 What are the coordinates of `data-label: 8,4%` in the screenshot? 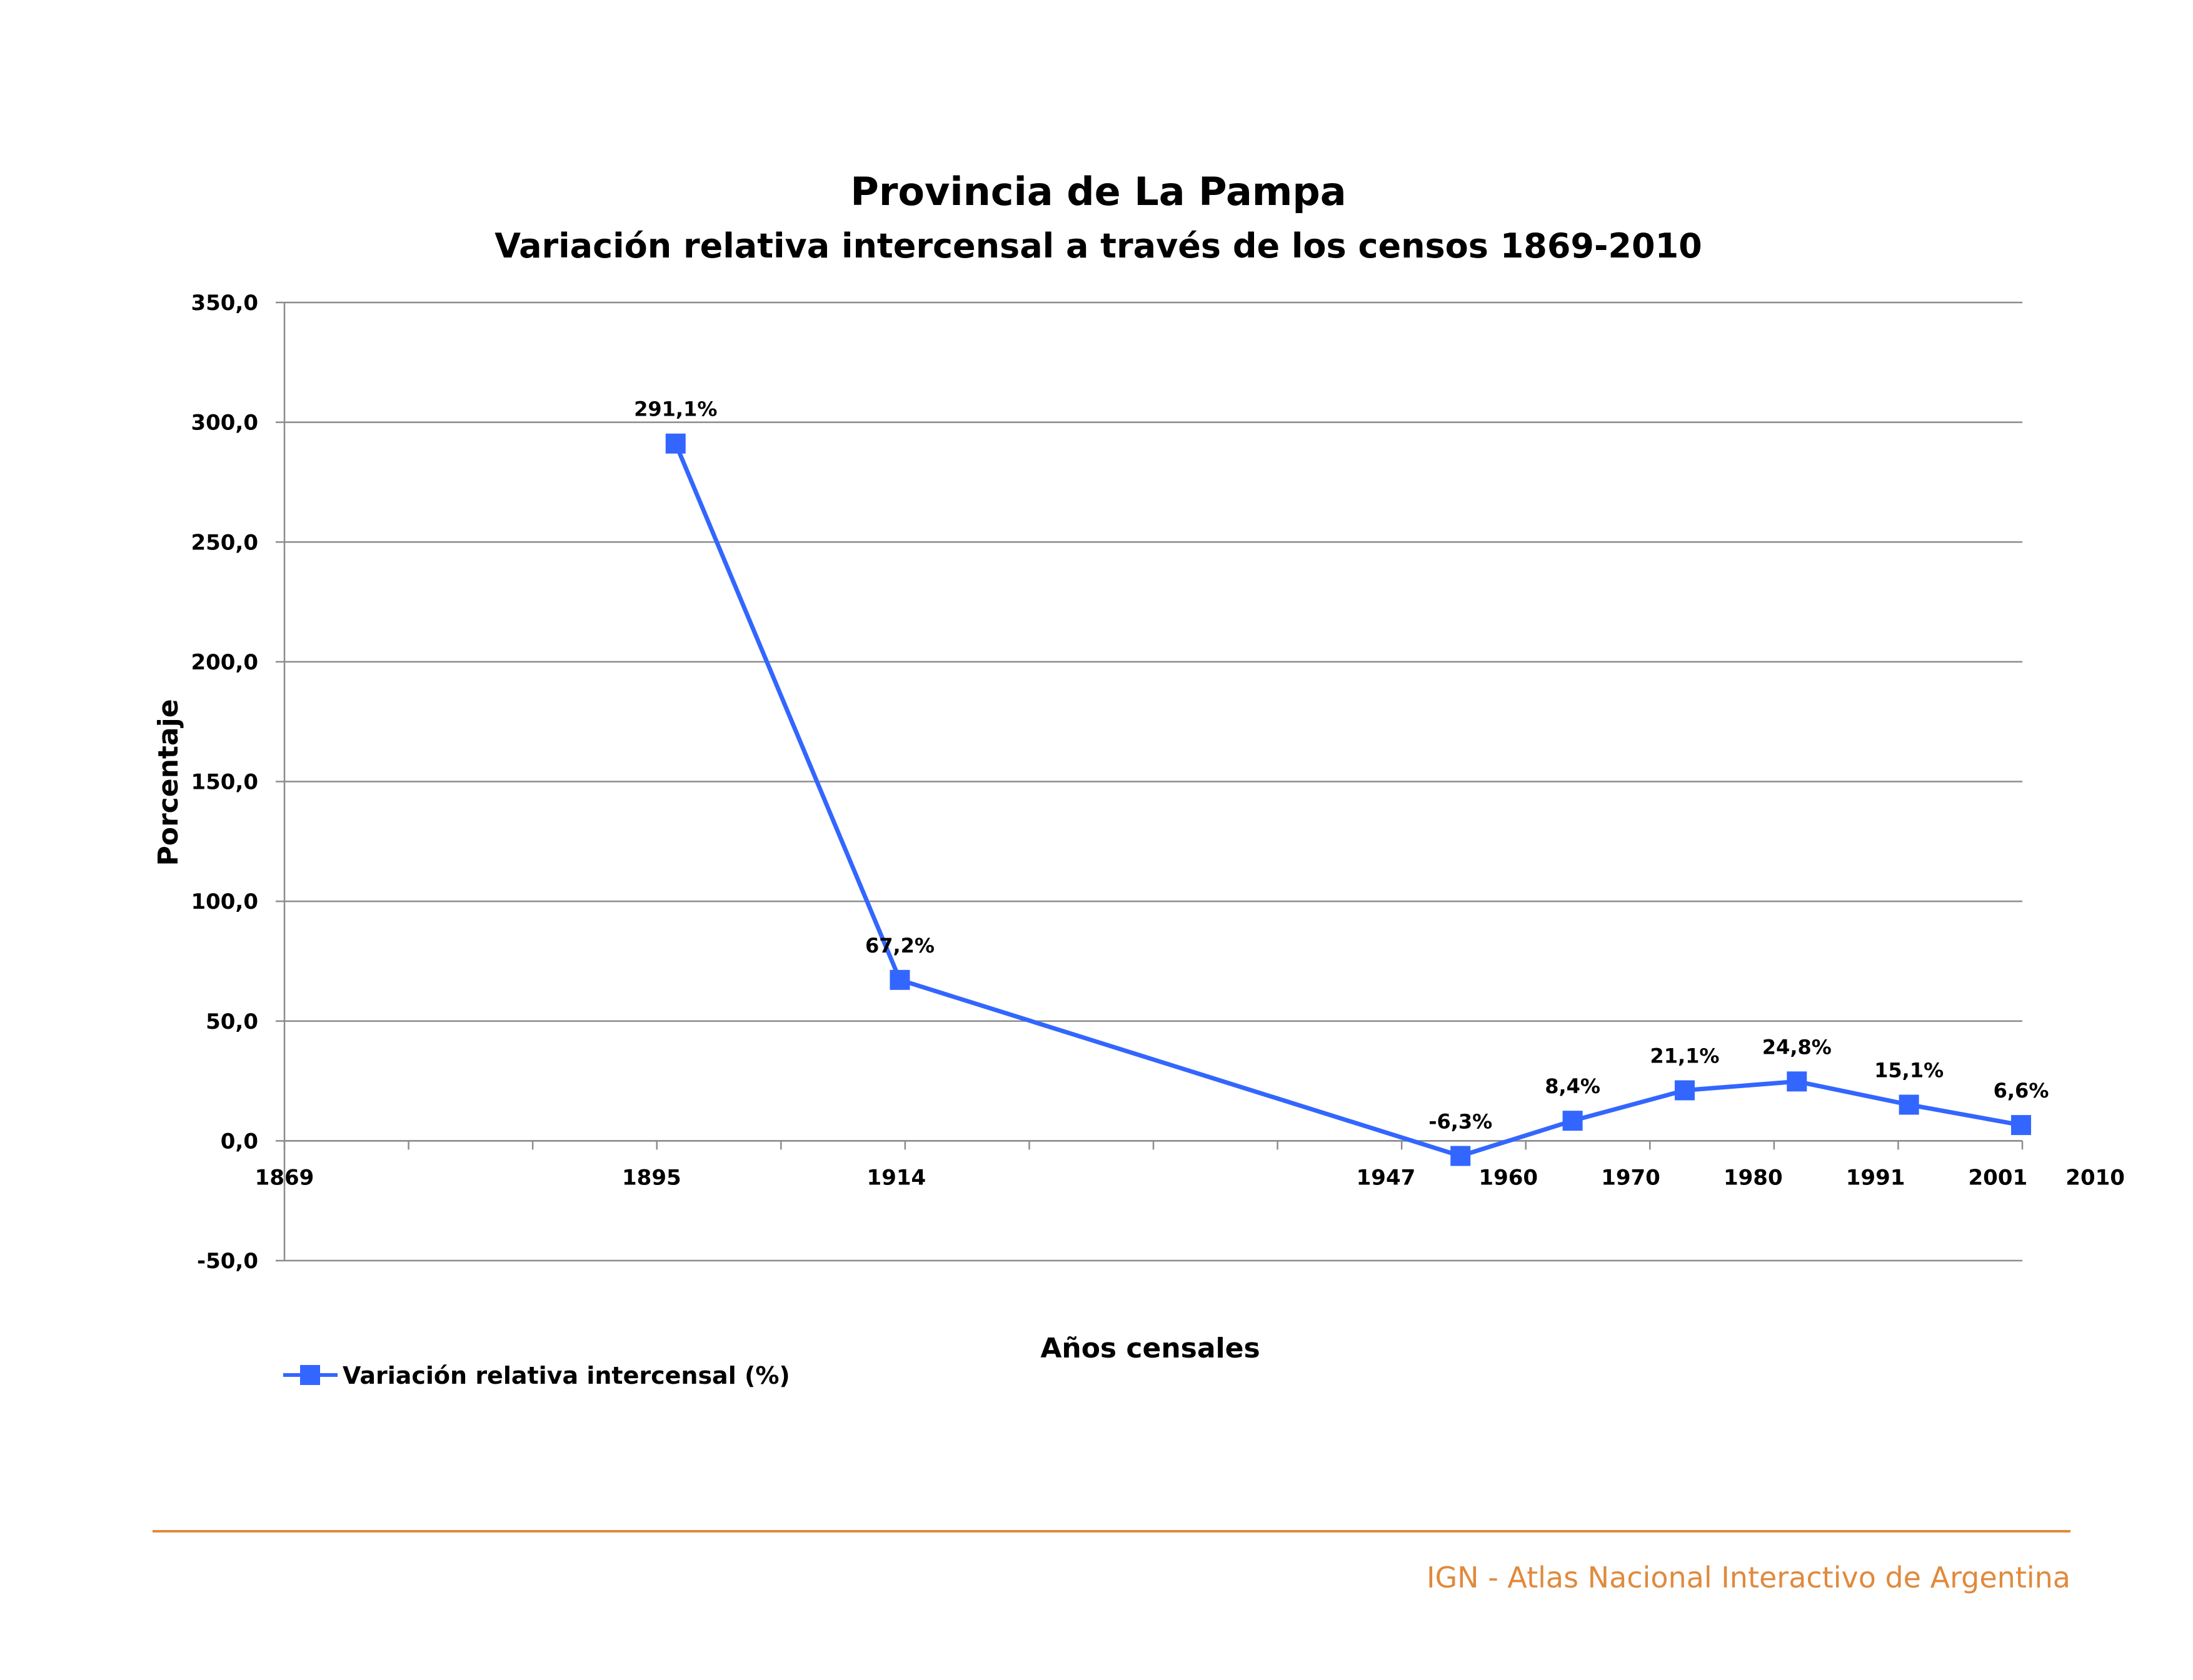 It's located at (1573, 1086).